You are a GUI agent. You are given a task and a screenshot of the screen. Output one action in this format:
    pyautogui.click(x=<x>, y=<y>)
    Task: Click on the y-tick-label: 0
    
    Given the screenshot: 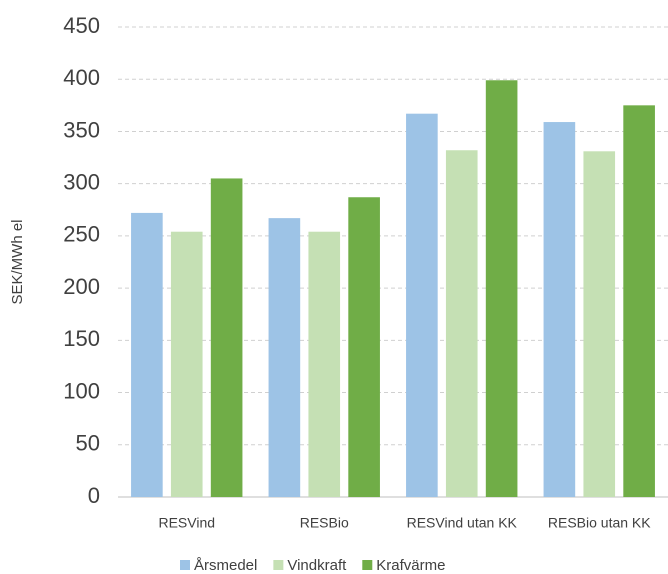 What is the action you would take?
    pyautogui.click(x=94, y=495)
    